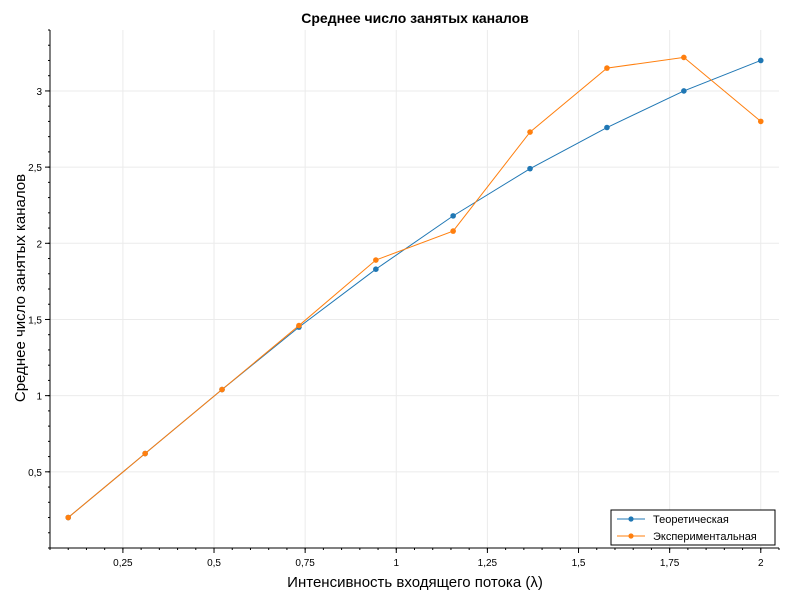 The width and height of the screenshot is (800, 600). What do you see at coordinates (415, 582) in the screenshot?
I see `x-axis-title: Интенсивность входящего потока (λ)` at bounding box center [415, 582].